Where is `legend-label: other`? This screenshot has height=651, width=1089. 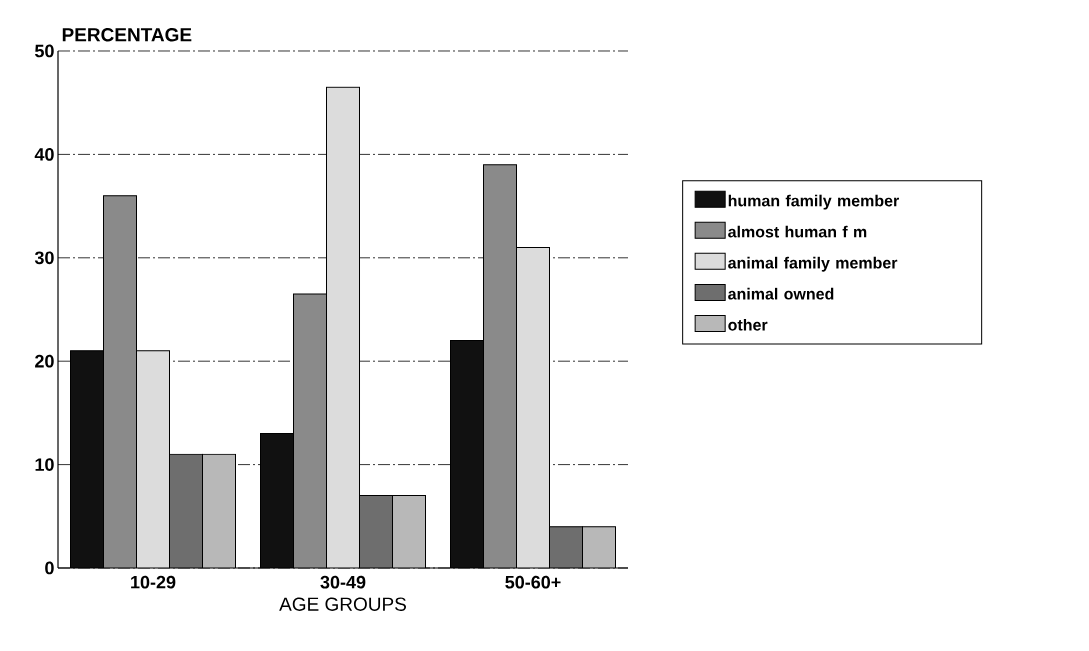
legend-label: other is located at coordinates (748, 324).